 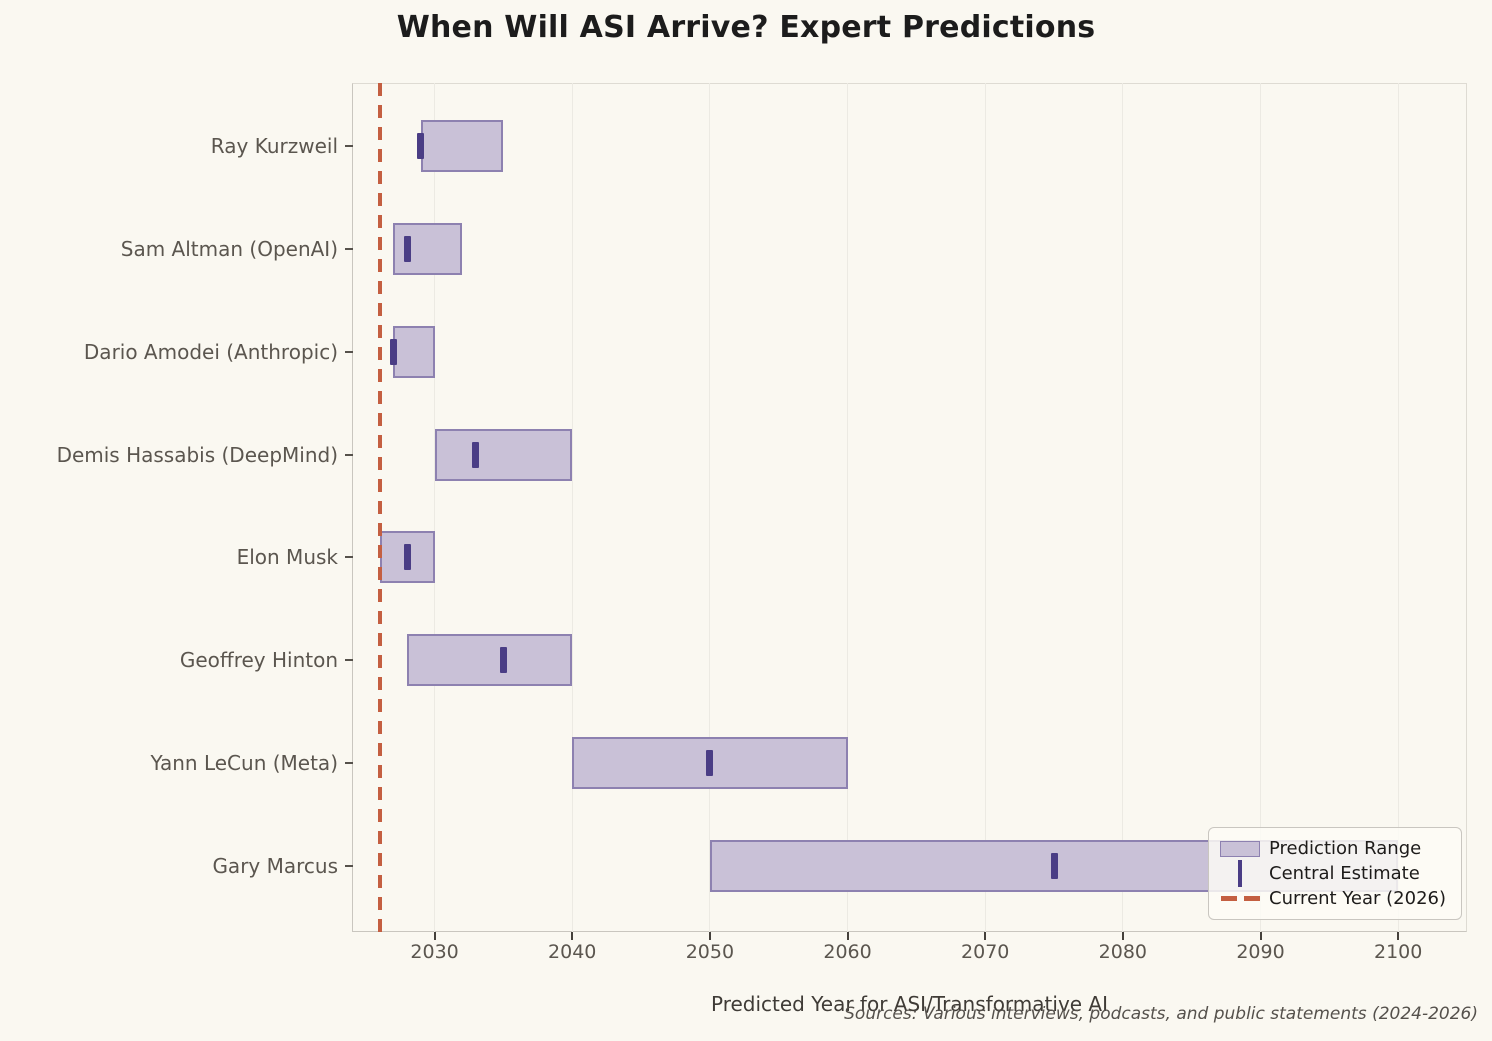 I want to click on gridline-2060, so click(x=848, y=507).